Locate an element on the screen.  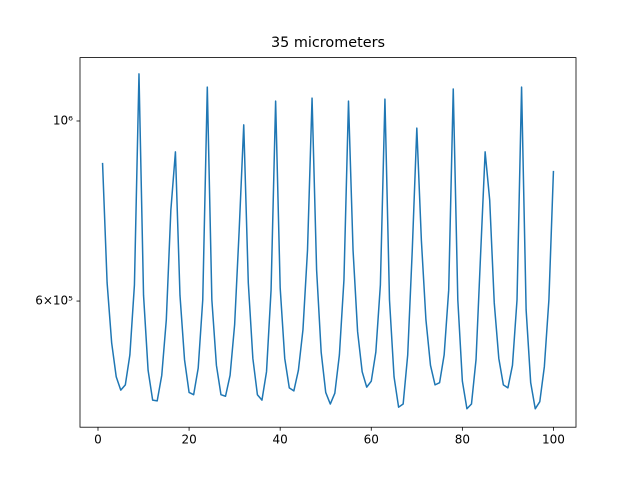
x-tick-label: 60 is located at coordinates (371, 440).